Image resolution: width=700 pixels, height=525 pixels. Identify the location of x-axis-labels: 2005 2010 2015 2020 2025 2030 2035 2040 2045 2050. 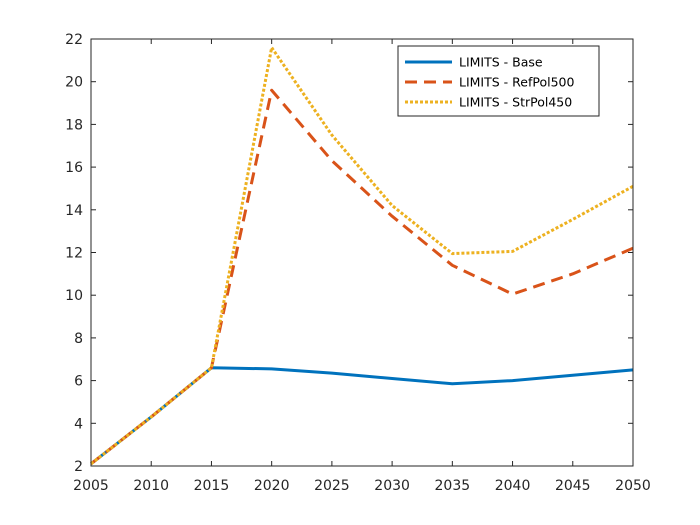
(362, 486).